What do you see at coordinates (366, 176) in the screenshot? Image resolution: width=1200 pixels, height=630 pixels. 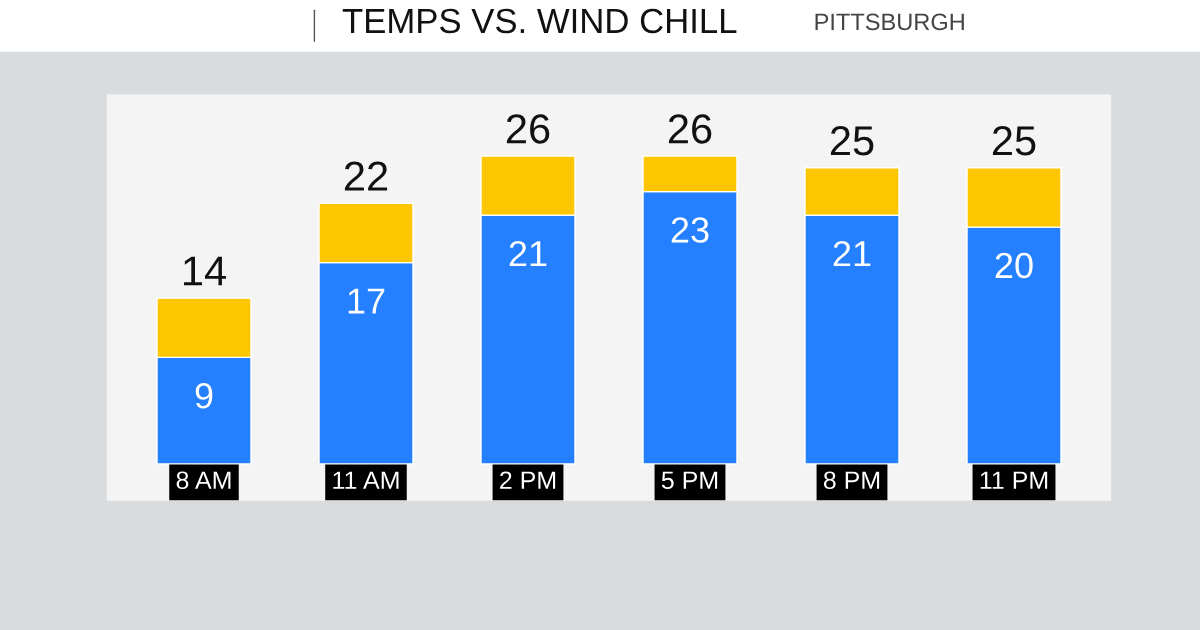 I see `total-label: 22` at bounding box center [366, 176].